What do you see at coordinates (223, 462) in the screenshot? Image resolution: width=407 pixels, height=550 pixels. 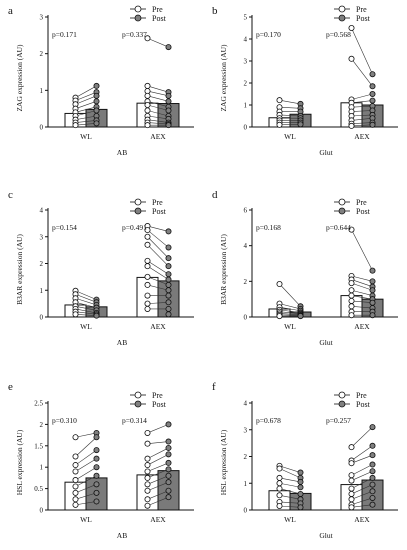 I see `y-axis-label: HSL expression (AU)` at bounding box center [223, 462].